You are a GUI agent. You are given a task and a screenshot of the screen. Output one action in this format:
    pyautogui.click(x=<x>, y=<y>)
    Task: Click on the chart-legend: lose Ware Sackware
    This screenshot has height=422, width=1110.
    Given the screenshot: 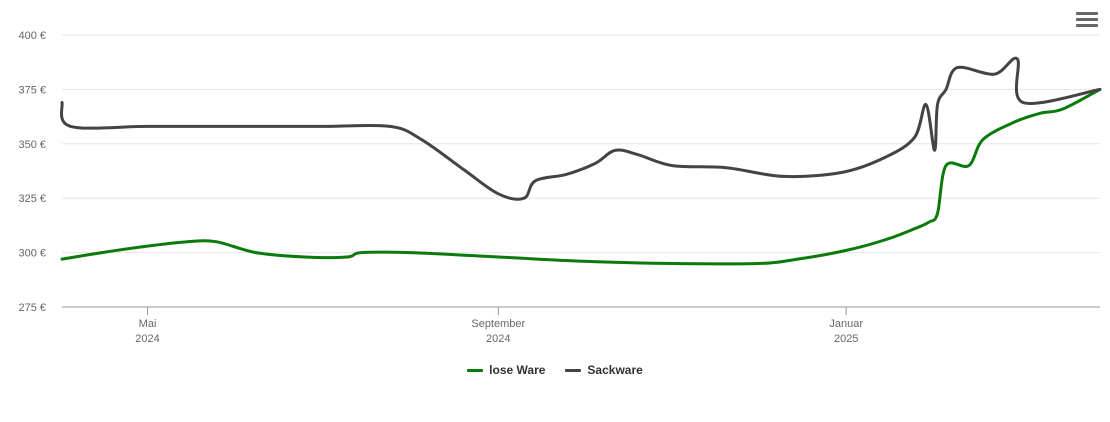 What is the action you would take?
    pyautogui.click(x=555, y=370)
    